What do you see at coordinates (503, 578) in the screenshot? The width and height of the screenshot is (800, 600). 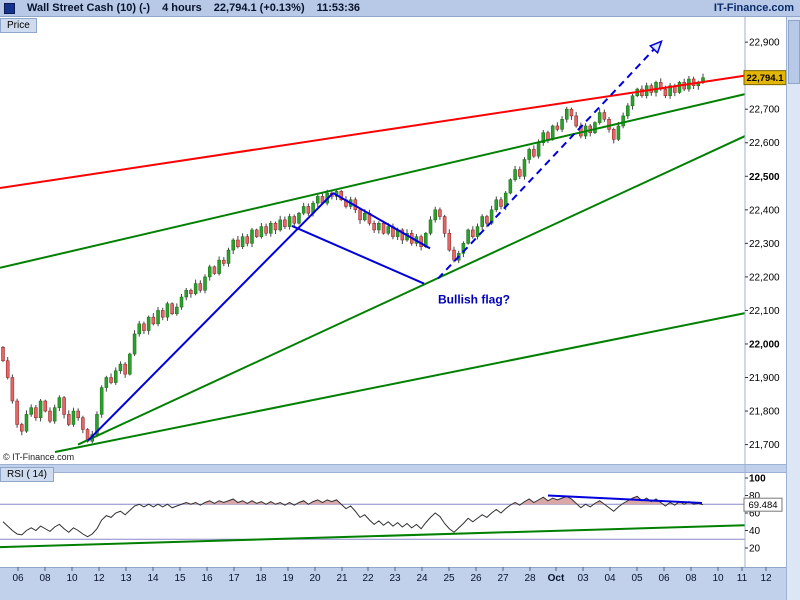 I see `time-tick: 27` at bounding box center [503, 578].